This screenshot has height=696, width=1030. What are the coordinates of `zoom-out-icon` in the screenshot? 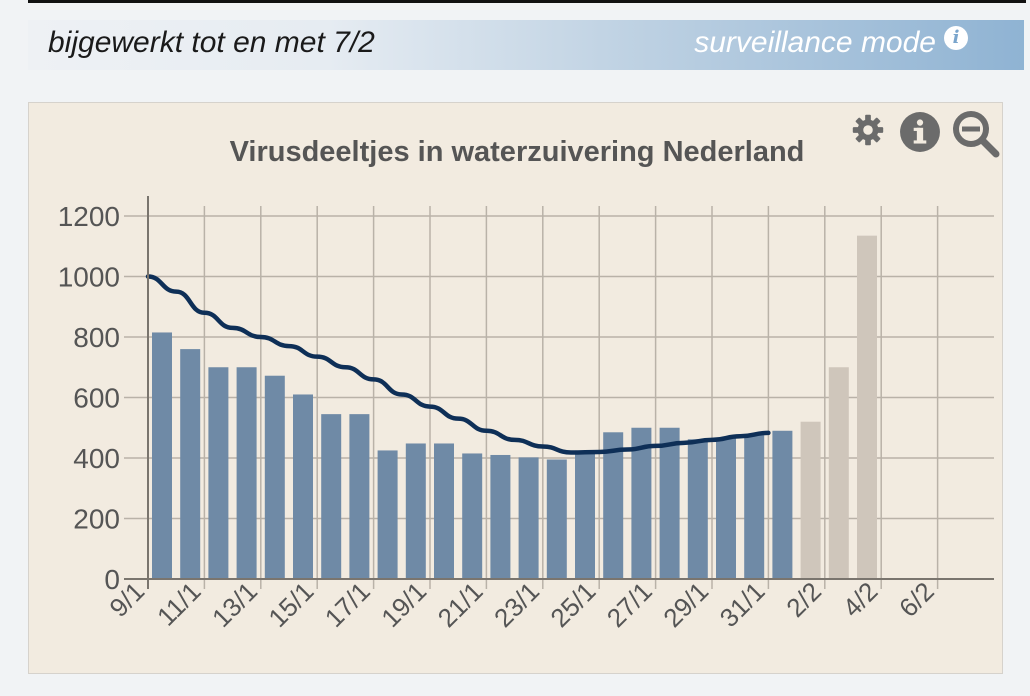 It's located at (976, 134).